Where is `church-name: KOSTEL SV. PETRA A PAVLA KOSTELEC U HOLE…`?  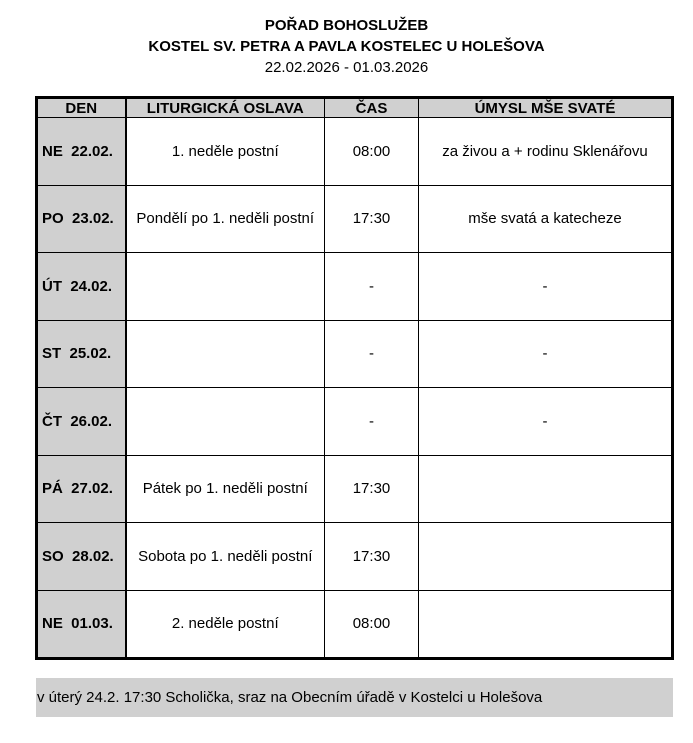 church-name: KOSTEL SV. PETRA A PAVLA KOSTELEC U HOLE… is located at coordinates (346, 46).